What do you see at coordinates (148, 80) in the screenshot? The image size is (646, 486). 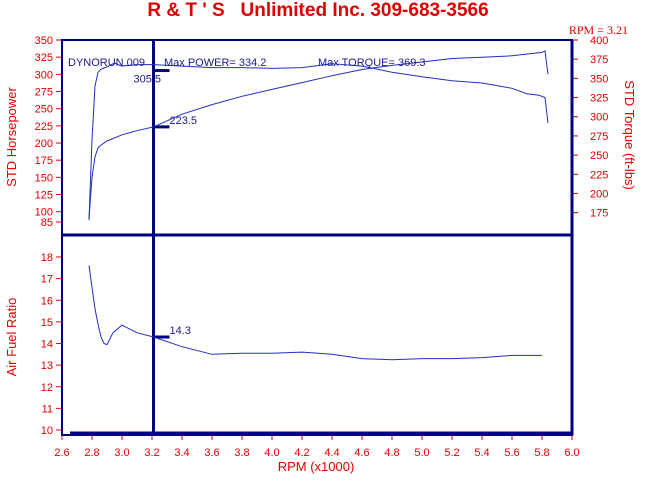 I see `cursor-torque-value: 305.5` at bounding box center [148, 80].